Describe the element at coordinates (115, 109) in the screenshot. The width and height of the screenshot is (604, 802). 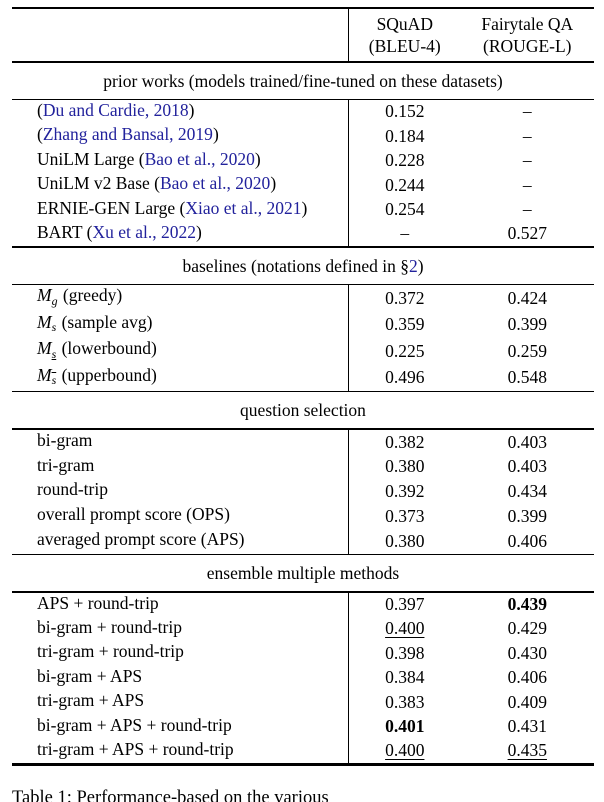
I see `citation-link: Du and Cardie, 2018` at that location.